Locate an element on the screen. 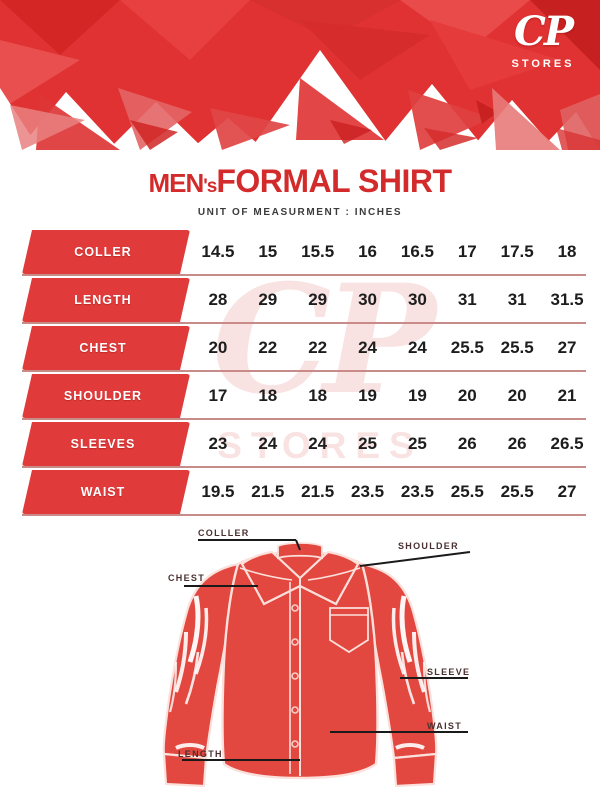 Image resolution: width=600 pixels, height=800 pixels. shirt-body is located at coordinates (300, 665).